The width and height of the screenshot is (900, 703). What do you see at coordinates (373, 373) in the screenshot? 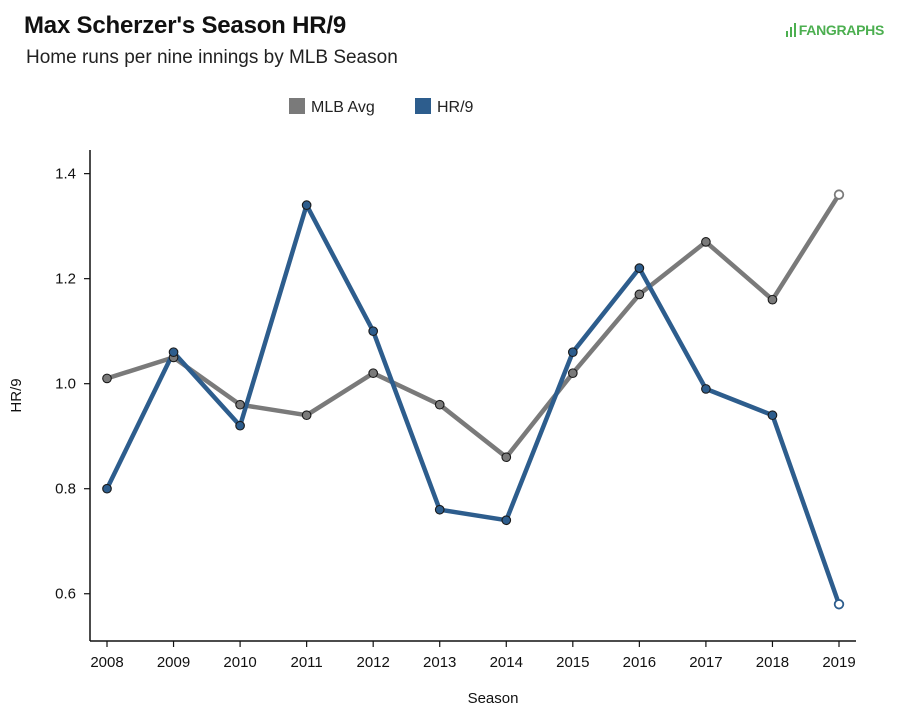
I see `data-point-mlb-avg-2012` at bounding box center [373, 373].